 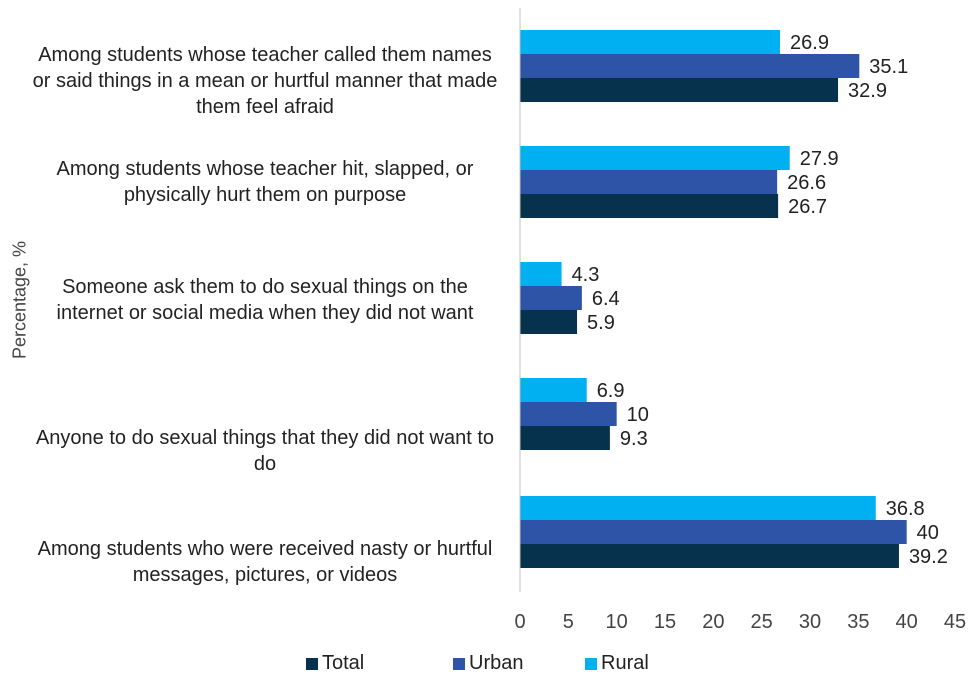 I want to click on legend-label-total: Total, so click(x=343, y=663).